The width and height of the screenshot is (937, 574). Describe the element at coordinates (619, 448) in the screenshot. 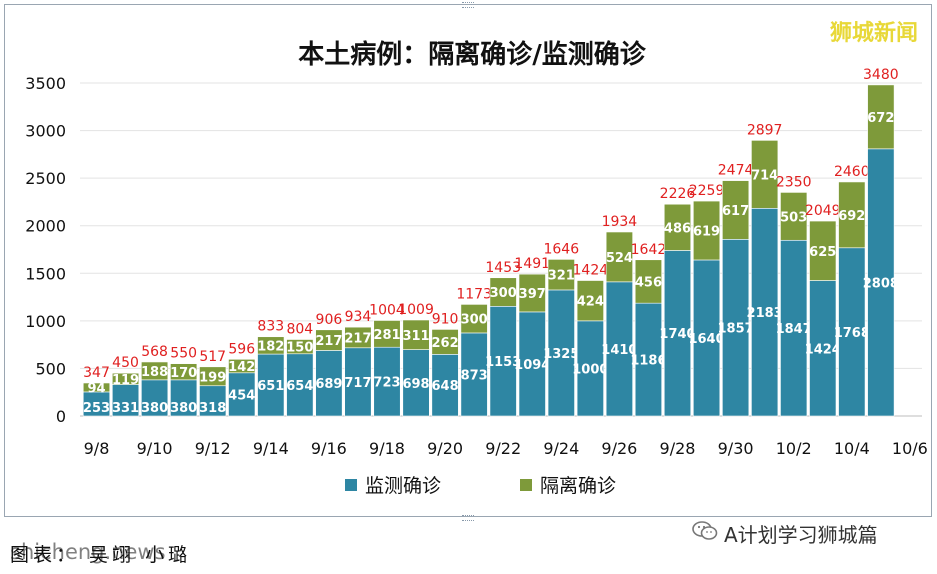

I see `x-tick-label: 9/26` at that location.